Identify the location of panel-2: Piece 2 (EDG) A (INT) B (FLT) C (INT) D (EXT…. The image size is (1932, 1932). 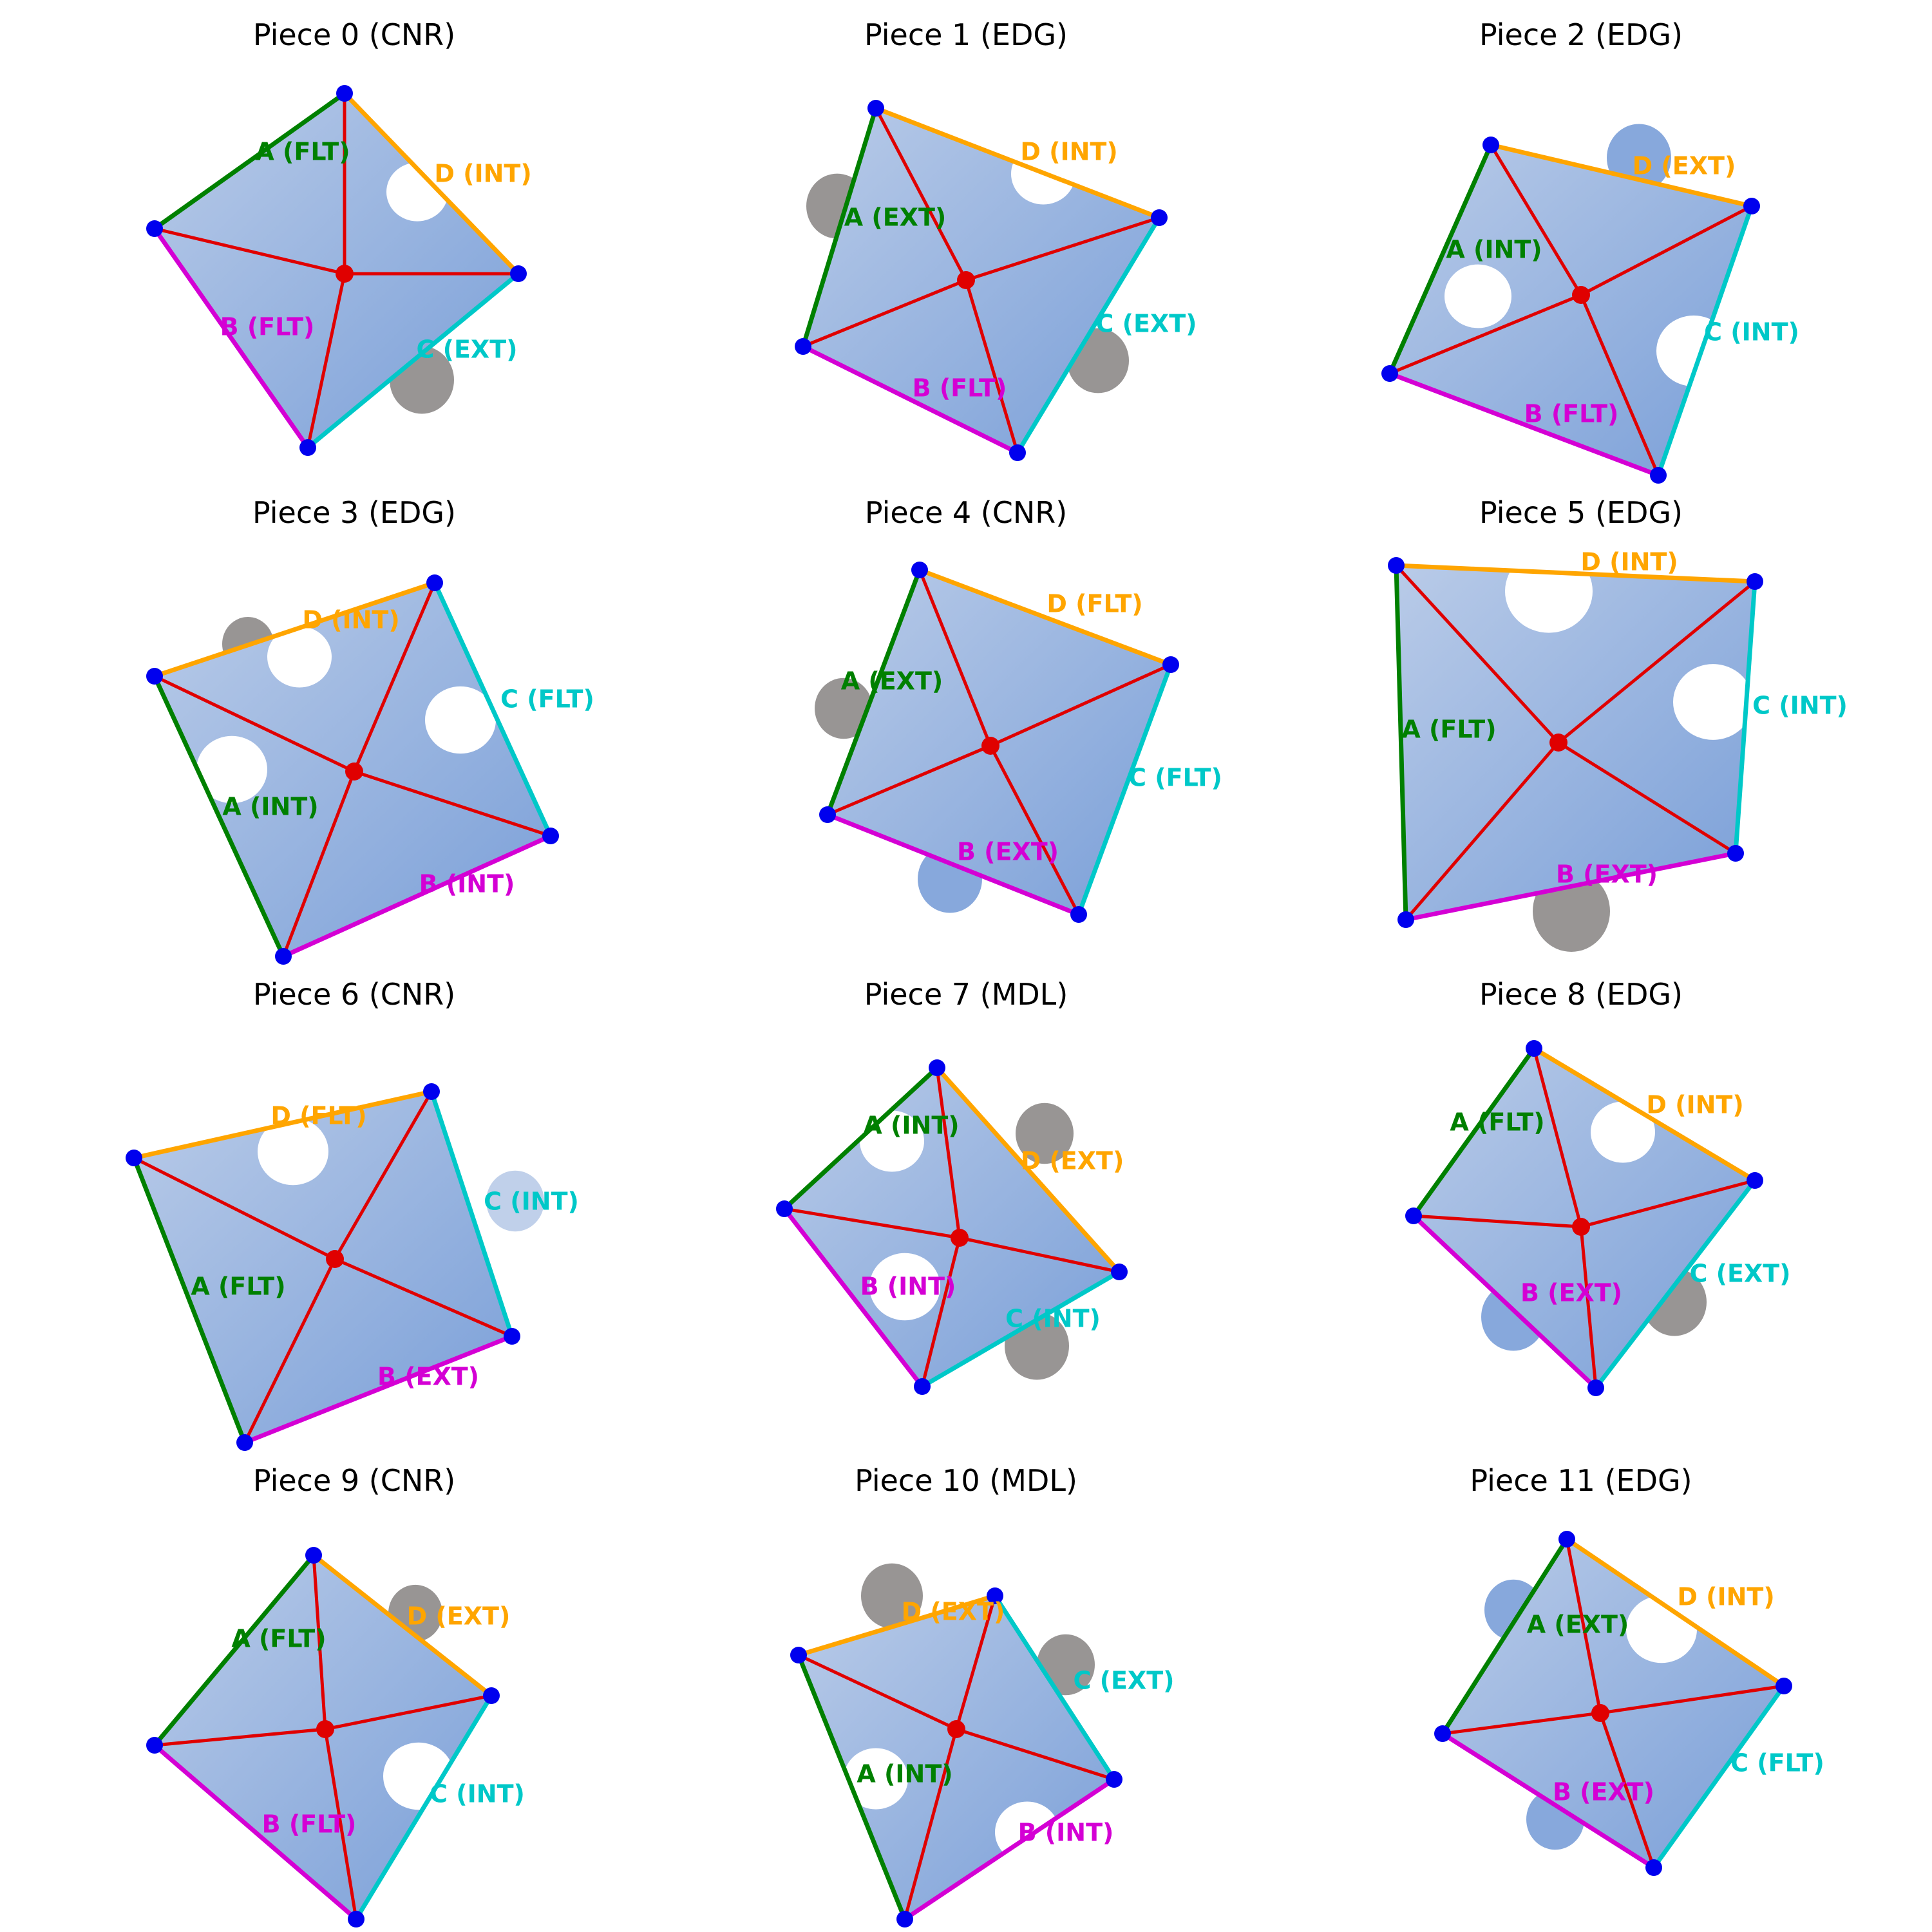
(1590, 250).